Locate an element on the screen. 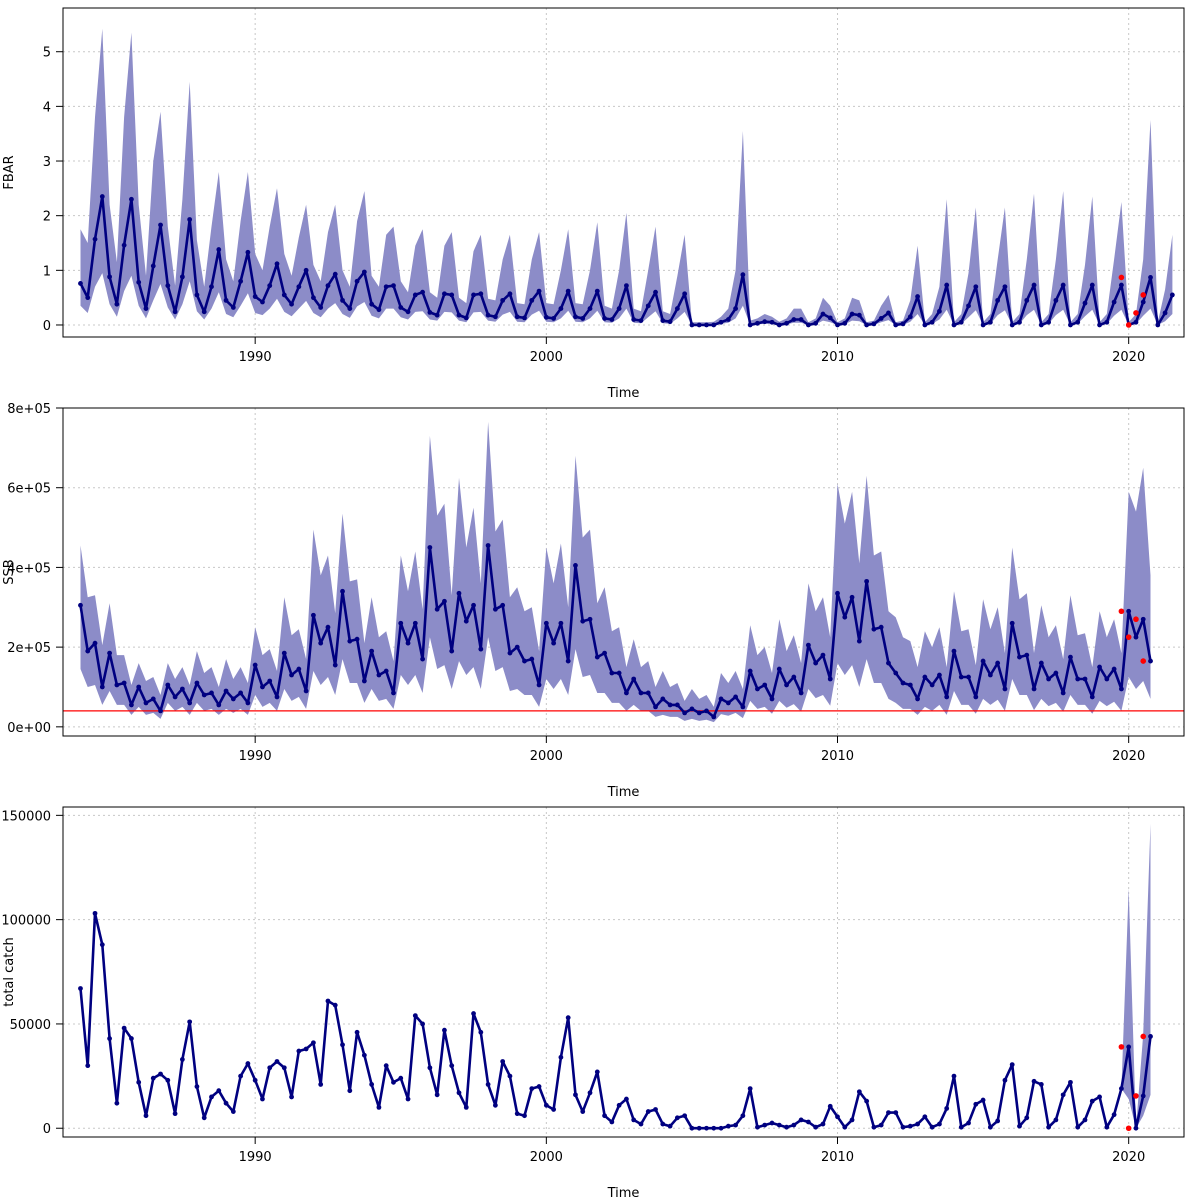 The height and width of the screenshot is (1200, 1200). x-tick-label: 1990 is located at coordinates (255, 756).